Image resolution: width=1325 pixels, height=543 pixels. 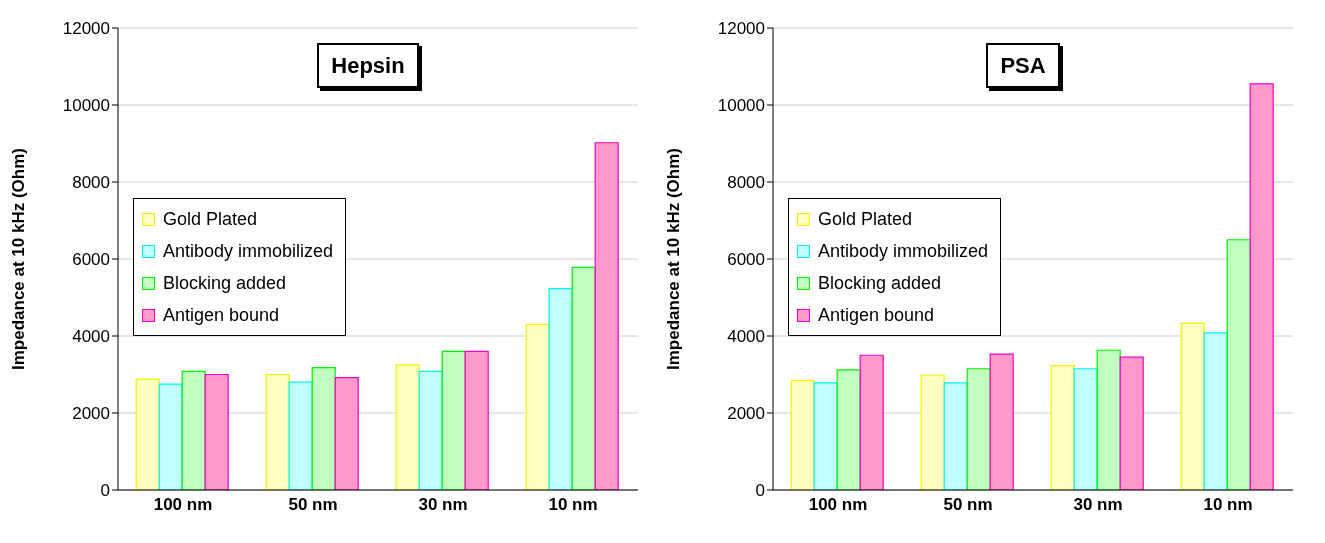 What do you see at coordinates (368, 65) in the screenshot?
I see `text: Hepsin` at bounding box center [368, 65].